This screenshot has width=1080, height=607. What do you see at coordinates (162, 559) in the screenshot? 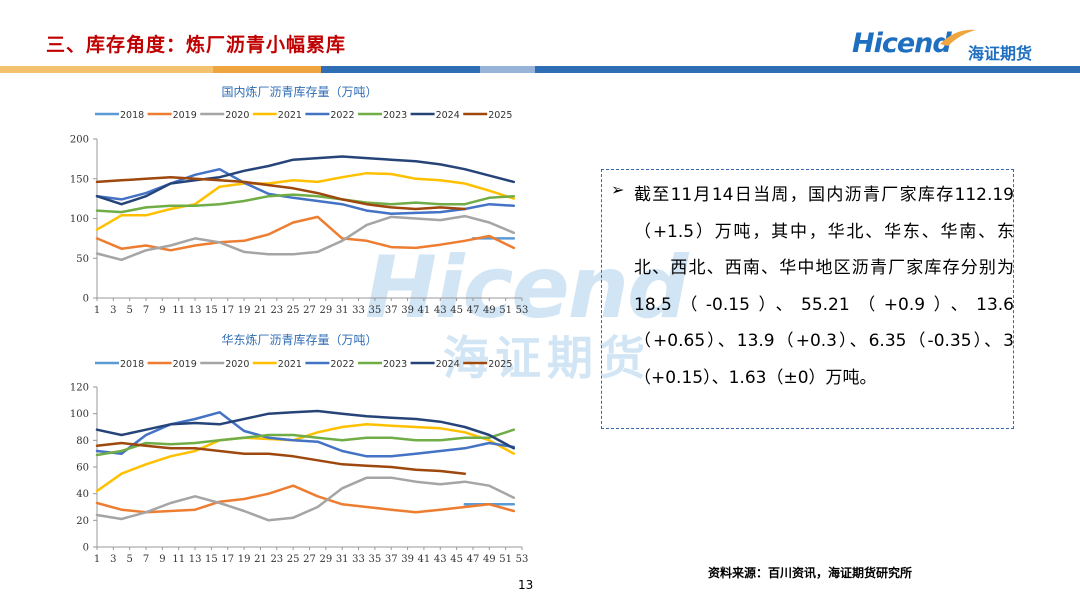
I see `chart2-x-tick-label: 9` at bounding box center [162, 559].